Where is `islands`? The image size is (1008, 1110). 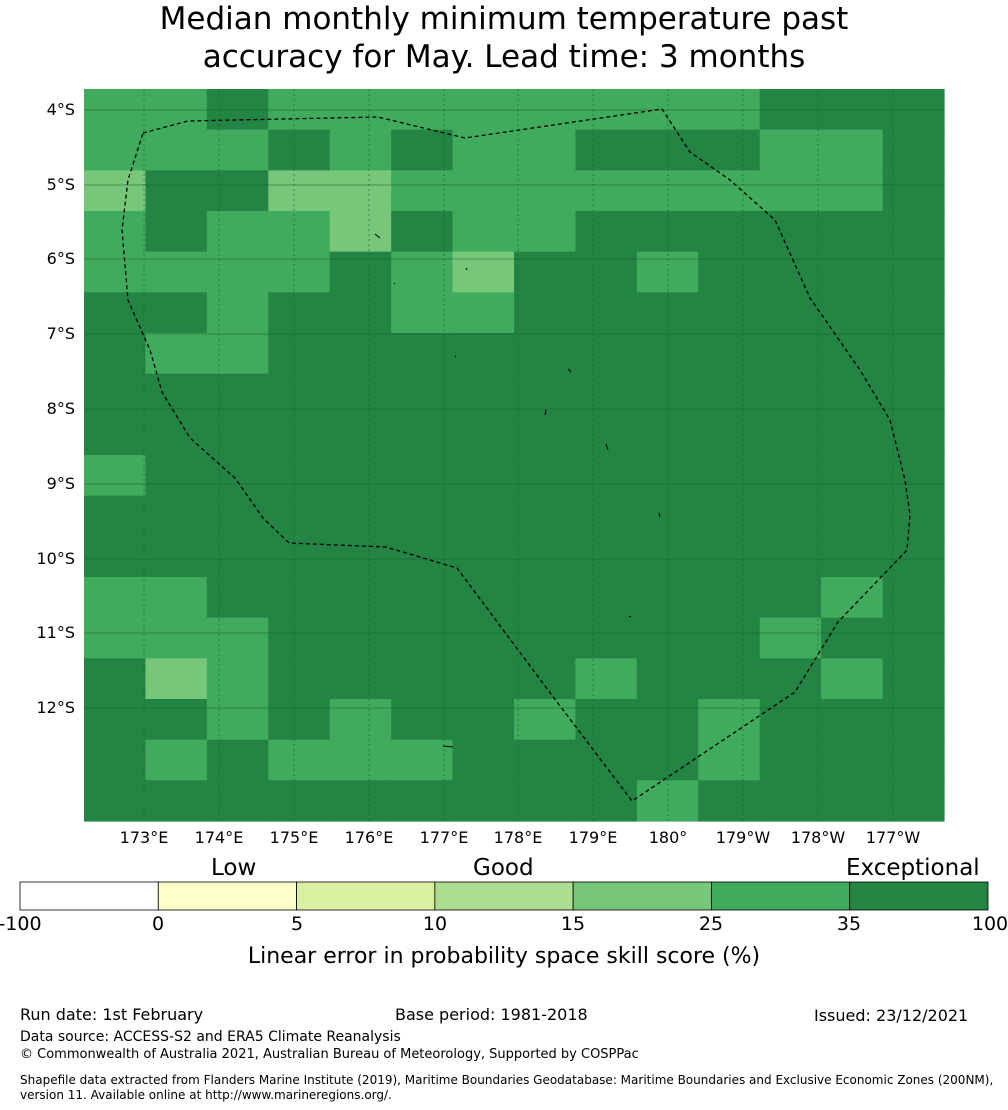
islands is located at coordinates (517, 490).